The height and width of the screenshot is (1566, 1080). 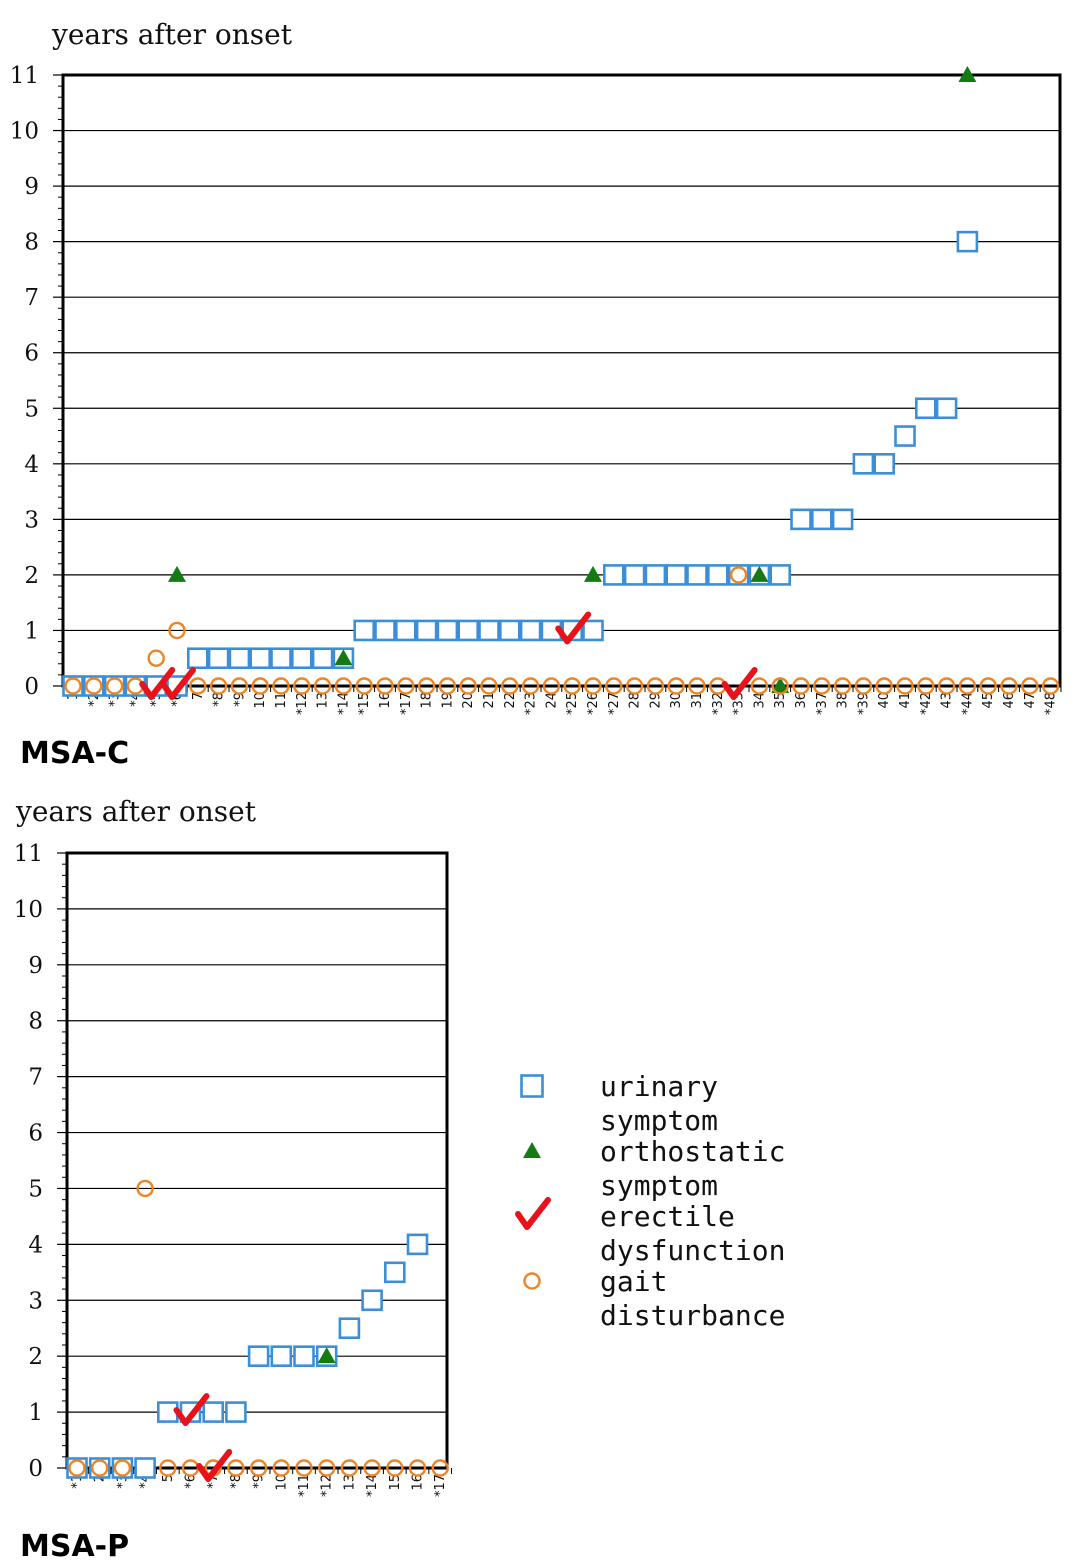 What do you see at coordinates (172, 34) in the screenshot?
I see `y-axis-title: years after onset` at bounding box center [172, 34].